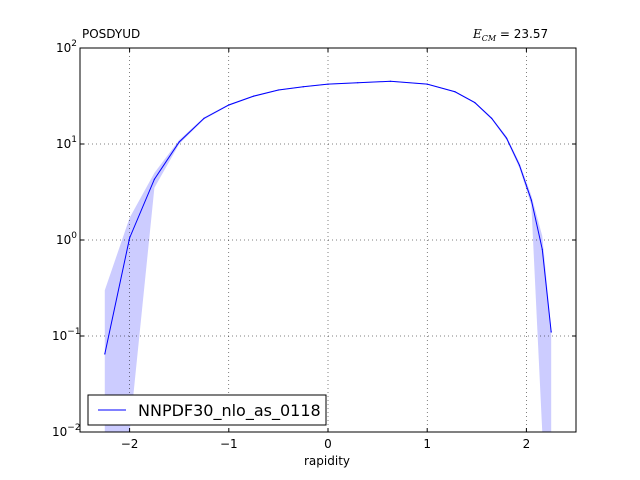 The image size is (640, 480). I want to click on y-tick-label: 10⁰, so click(66, 239).